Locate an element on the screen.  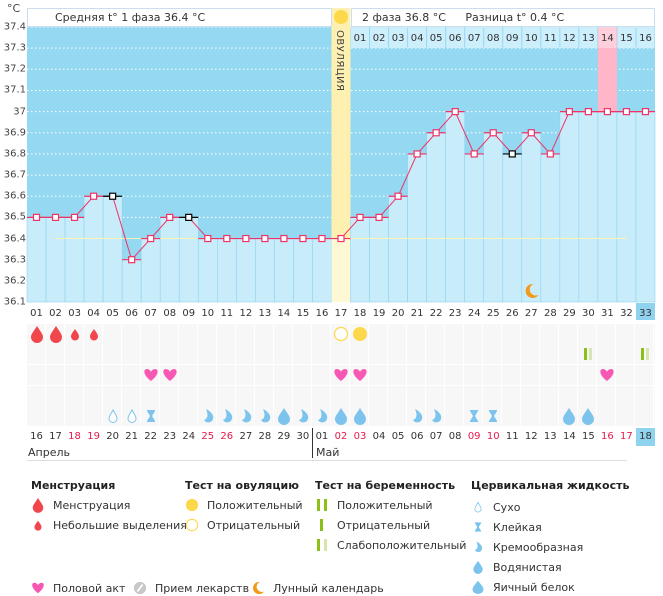
calendar-date: 20 is located at coordinates (112, 436).